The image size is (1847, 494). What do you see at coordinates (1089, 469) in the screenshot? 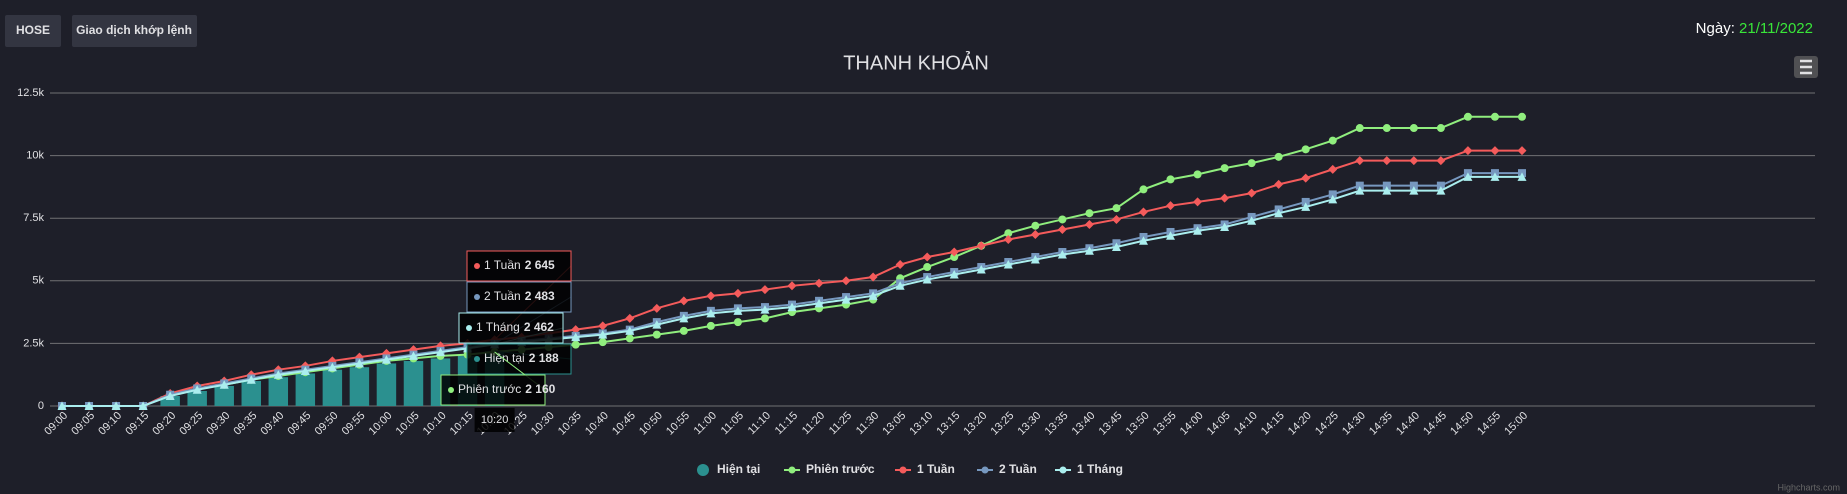
I see `legend-item: 1 Tháng` at bounding box center [1089, 469].